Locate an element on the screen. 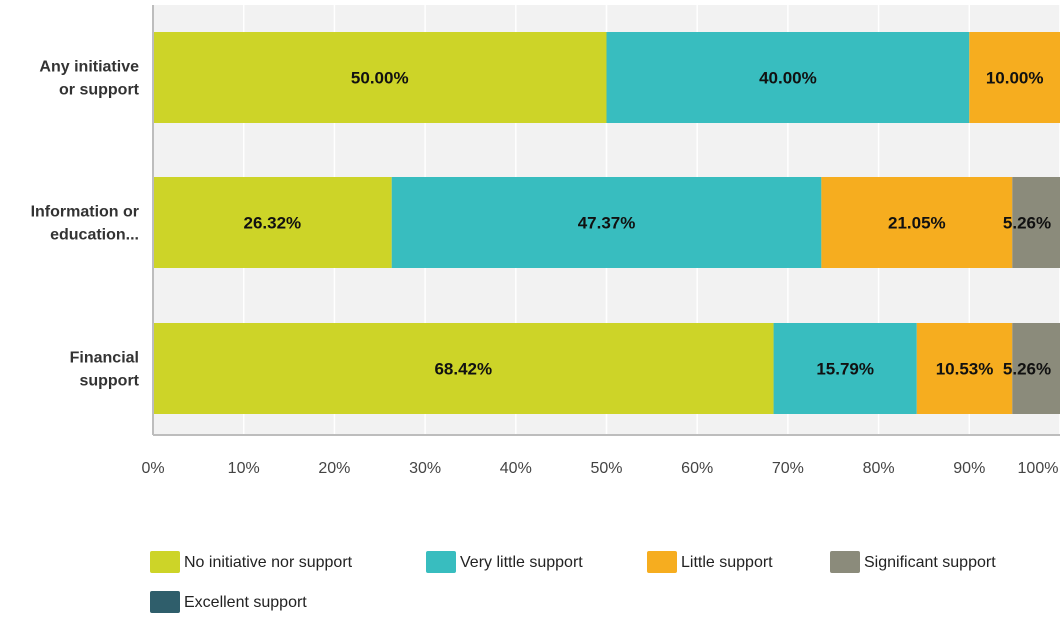  x-tick-label: 10% is located at coordinates (244, 468).